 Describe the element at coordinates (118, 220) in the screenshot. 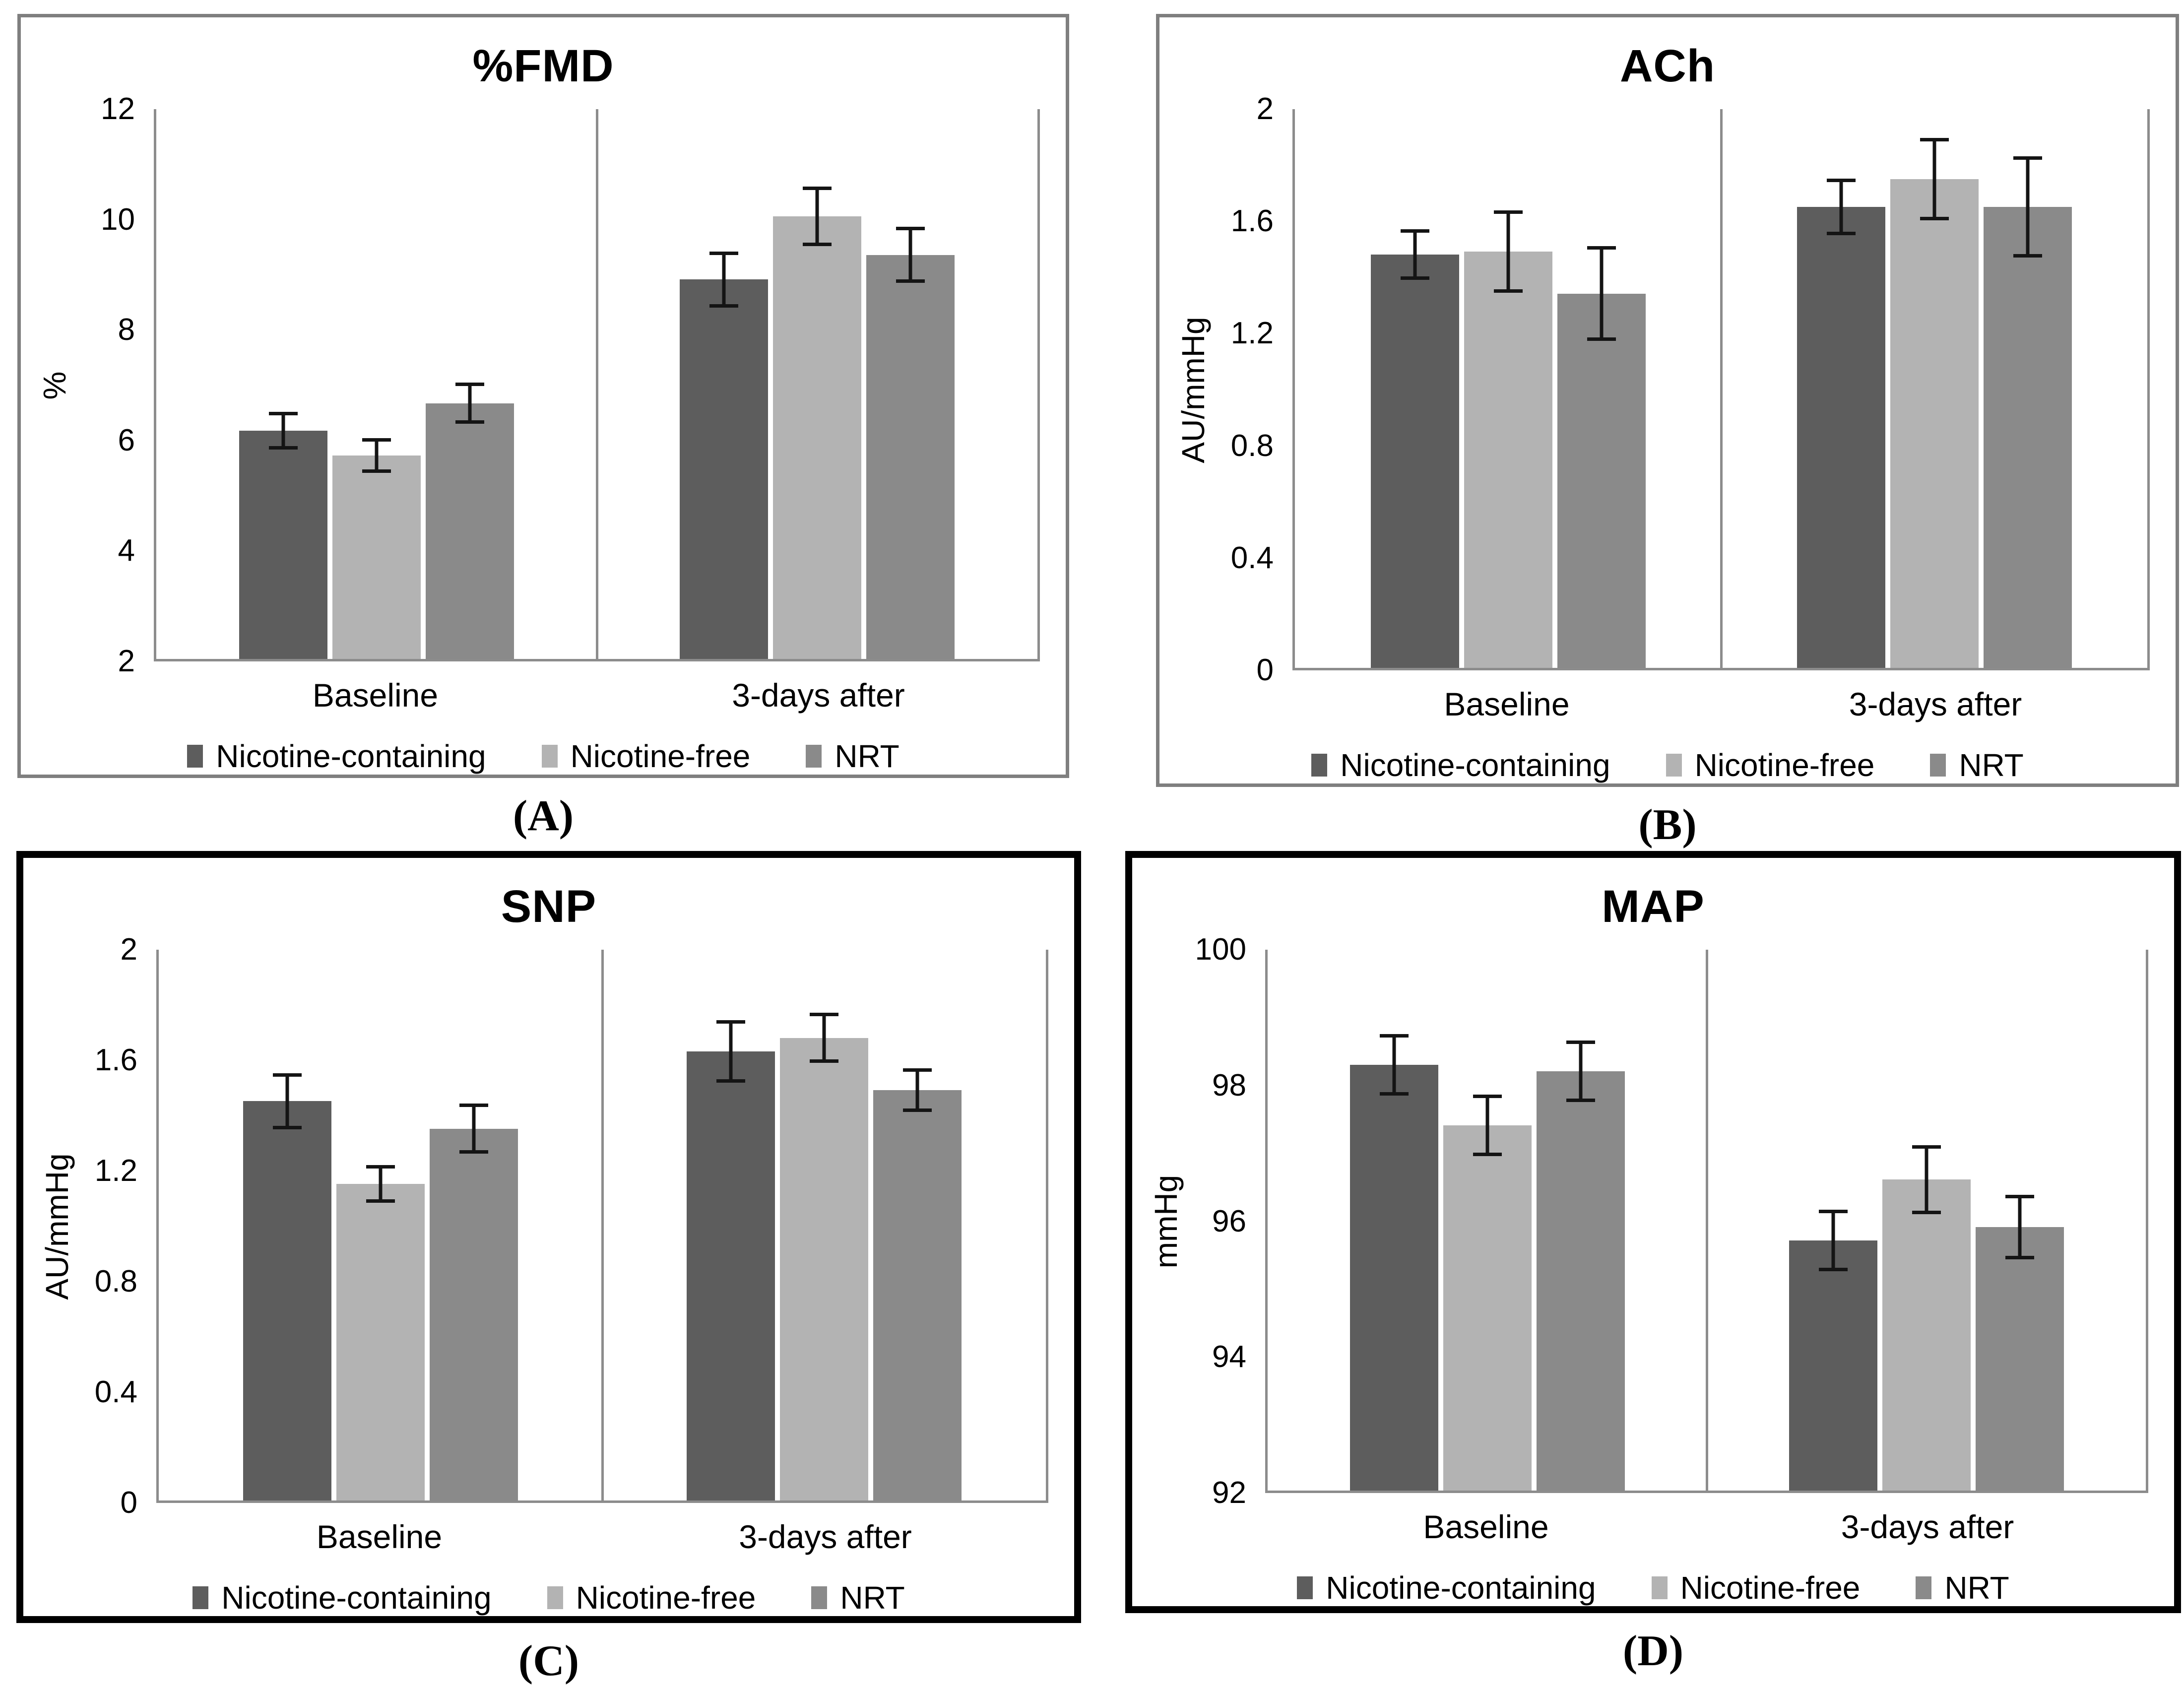

I see `y-tick-label: 10` at that location.